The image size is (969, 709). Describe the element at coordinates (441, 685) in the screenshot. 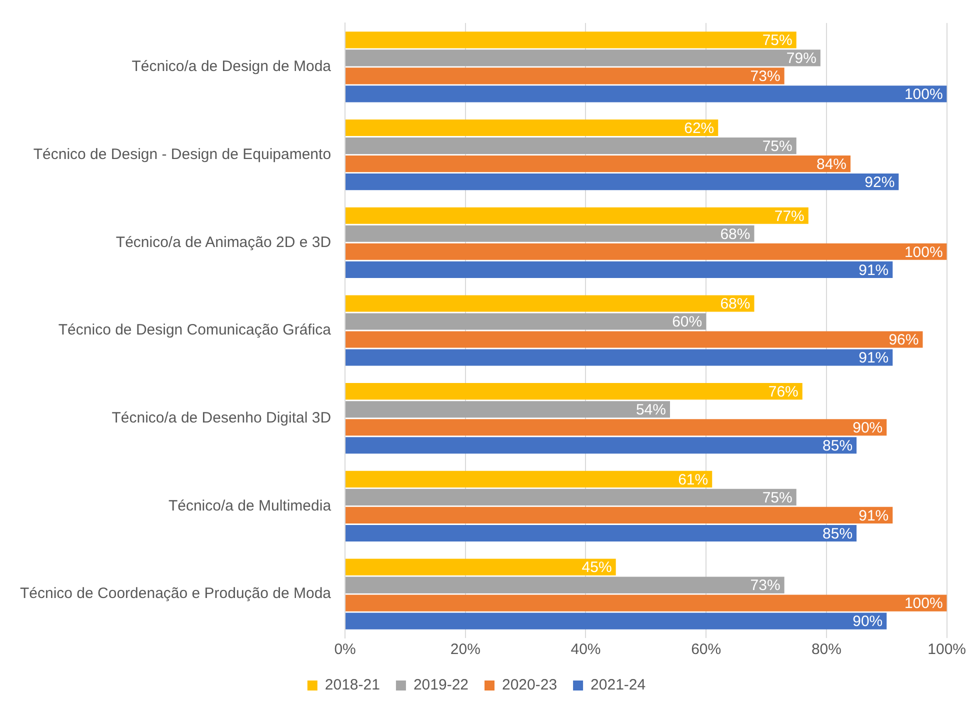

I see `legend-label: 2019-22` at that location.